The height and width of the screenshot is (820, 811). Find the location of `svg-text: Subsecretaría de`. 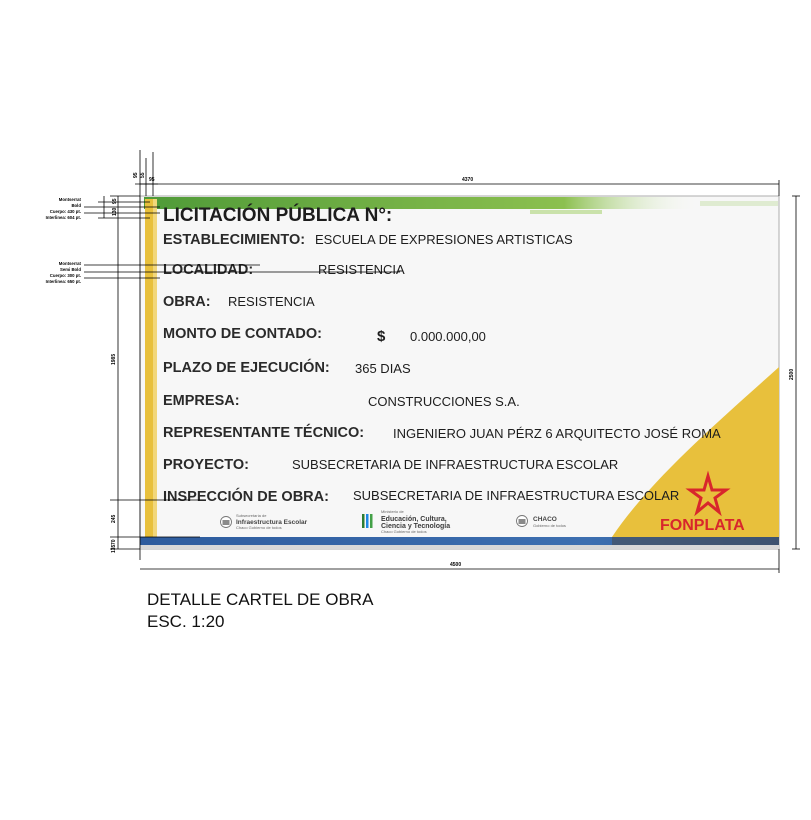

svg-text: Subsecretaría de is located at coordinates (251, 515).